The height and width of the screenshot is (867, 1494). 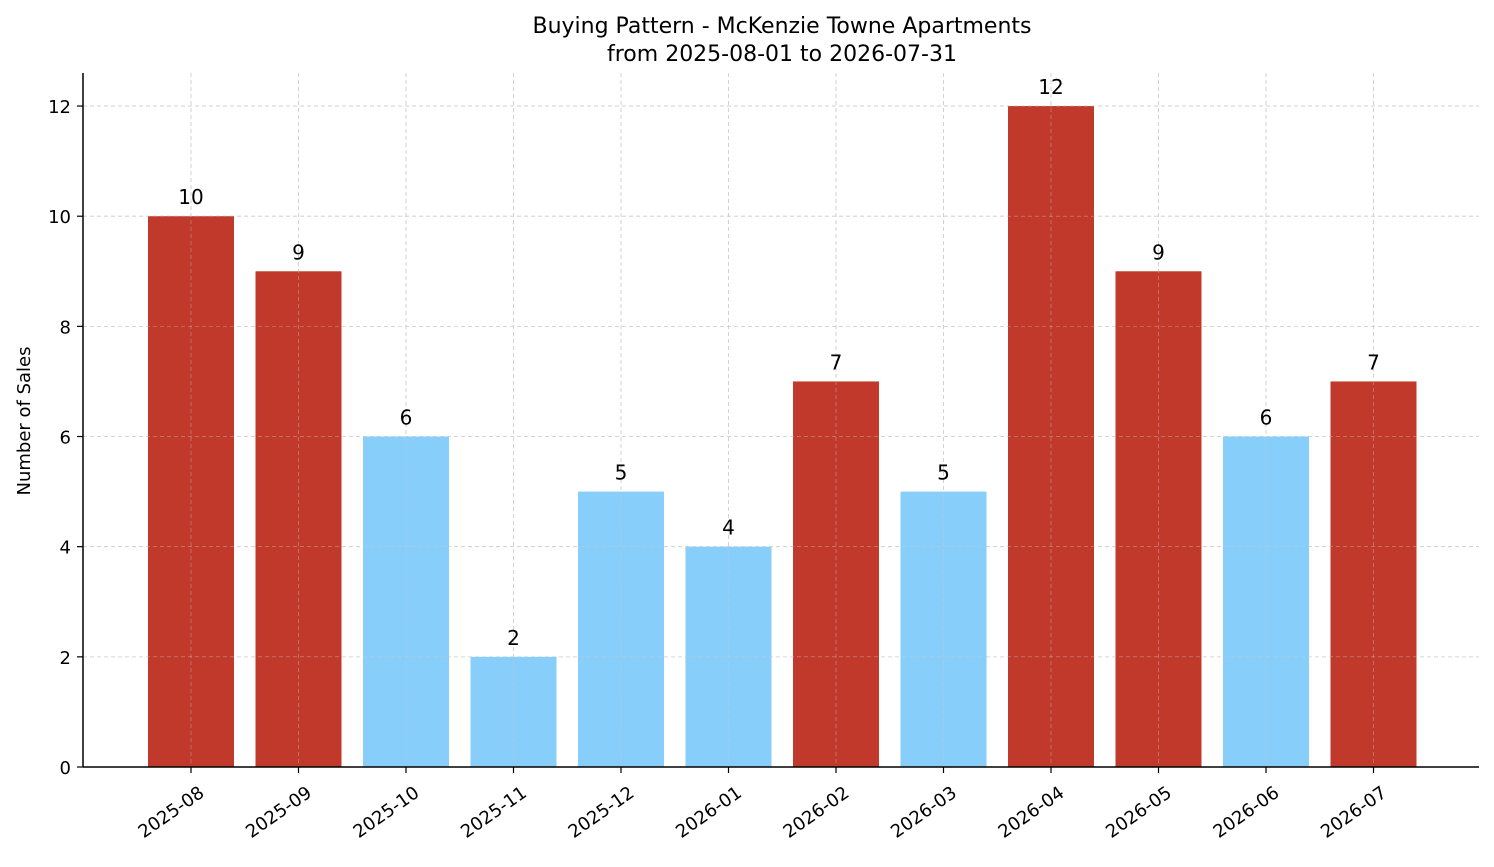 What do you see at coordinates (65, 768) in the screenshot?
I see `y-tick-label: 0` at bounding box center [65, 768].